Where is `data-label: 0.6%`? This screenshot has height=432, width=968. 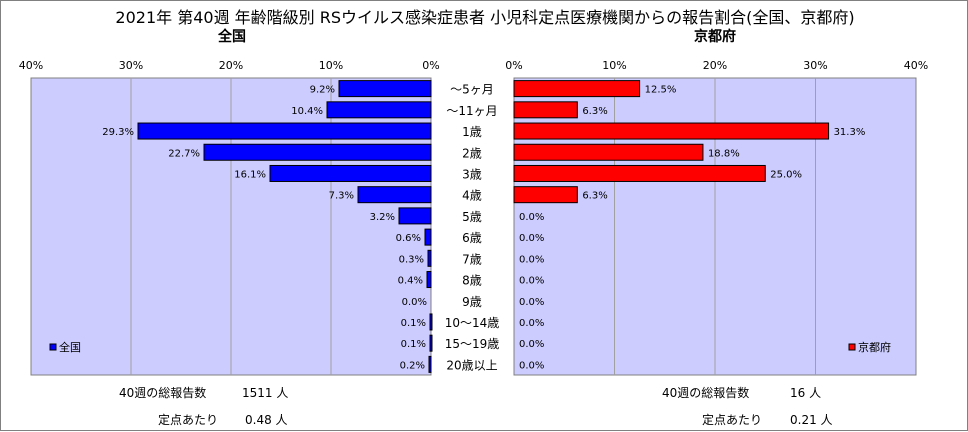
data-label: 0.6% is located at coordinates (408, 238).